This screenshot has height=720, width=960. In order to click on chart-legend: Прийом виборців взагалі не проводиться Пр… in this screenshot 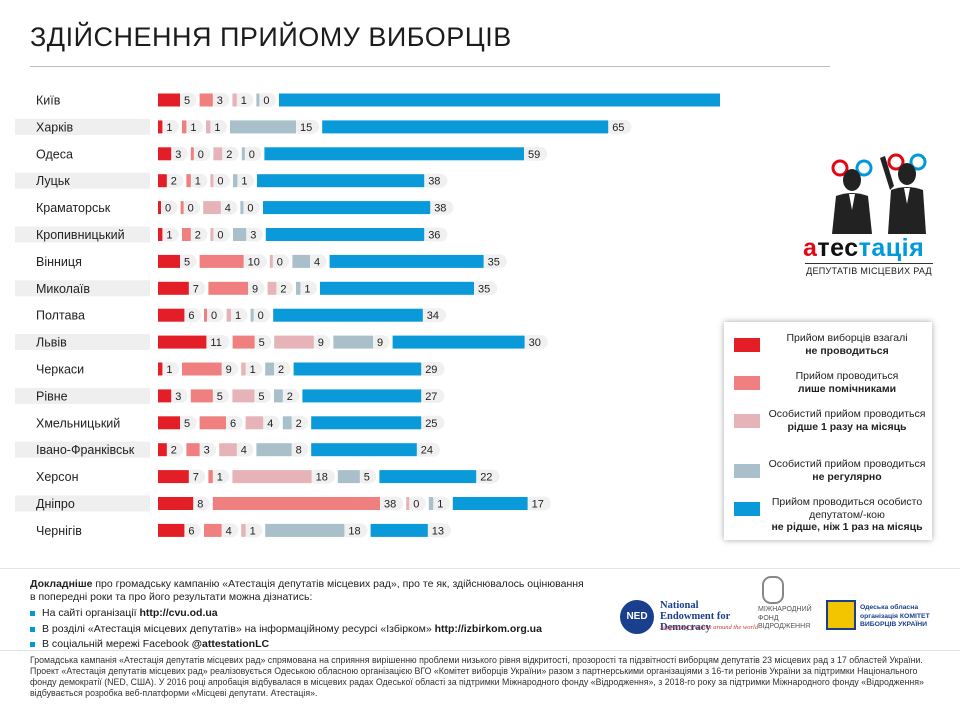, I will do `click(828, 431)`.